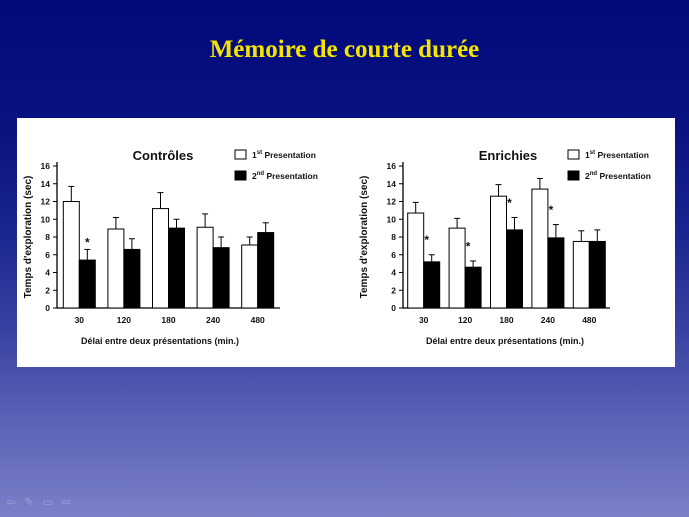 The image size is (689, 517). I want to click on chart2-y-tick-label: 16, so click(392, 166).